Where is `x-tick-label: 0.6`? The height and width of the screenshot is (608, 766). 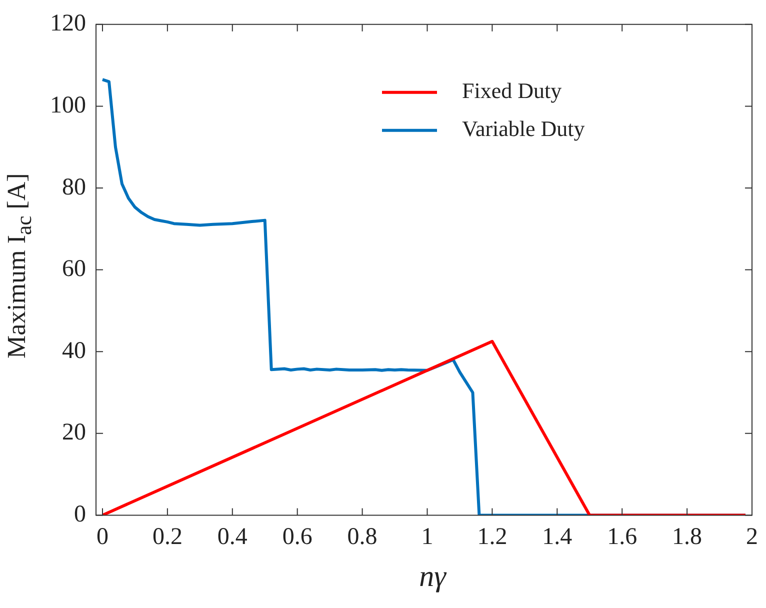
x-tick-label: 0.6 is located at coordinates (297, 537).